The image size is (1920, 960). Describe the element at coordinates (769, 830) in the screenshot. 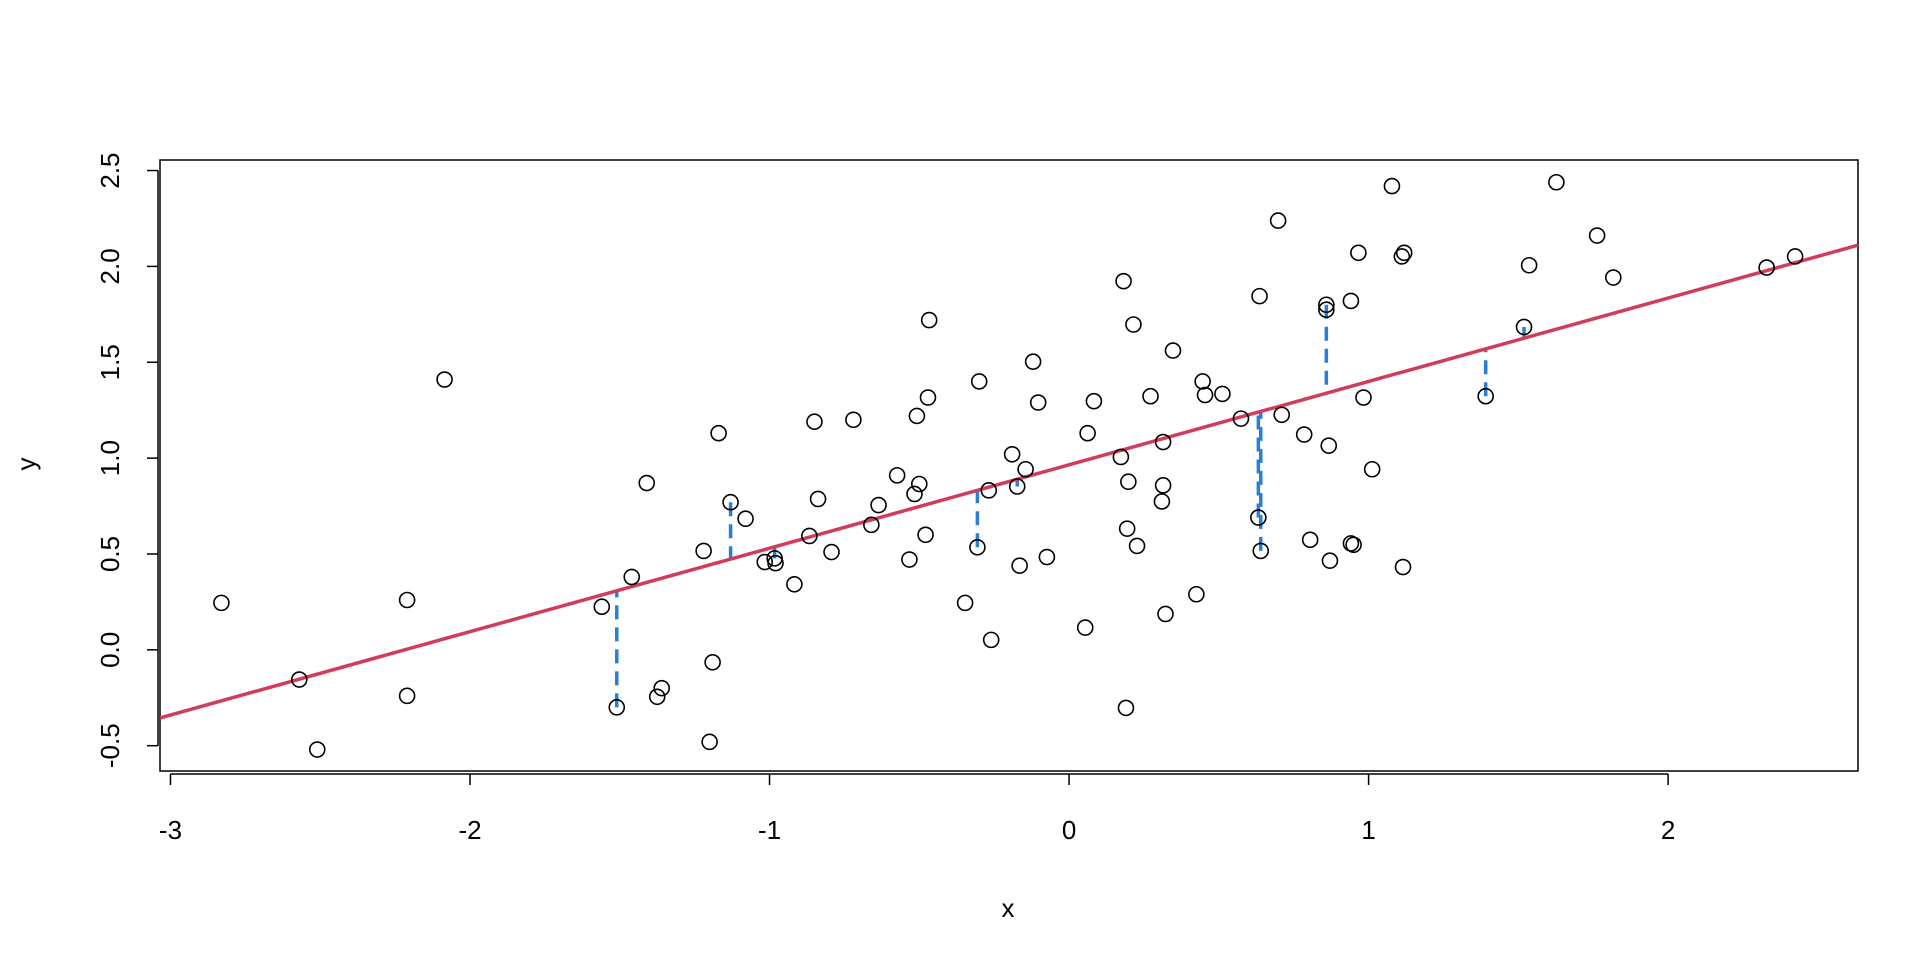

I see `x-tick-label: -1` at that location.